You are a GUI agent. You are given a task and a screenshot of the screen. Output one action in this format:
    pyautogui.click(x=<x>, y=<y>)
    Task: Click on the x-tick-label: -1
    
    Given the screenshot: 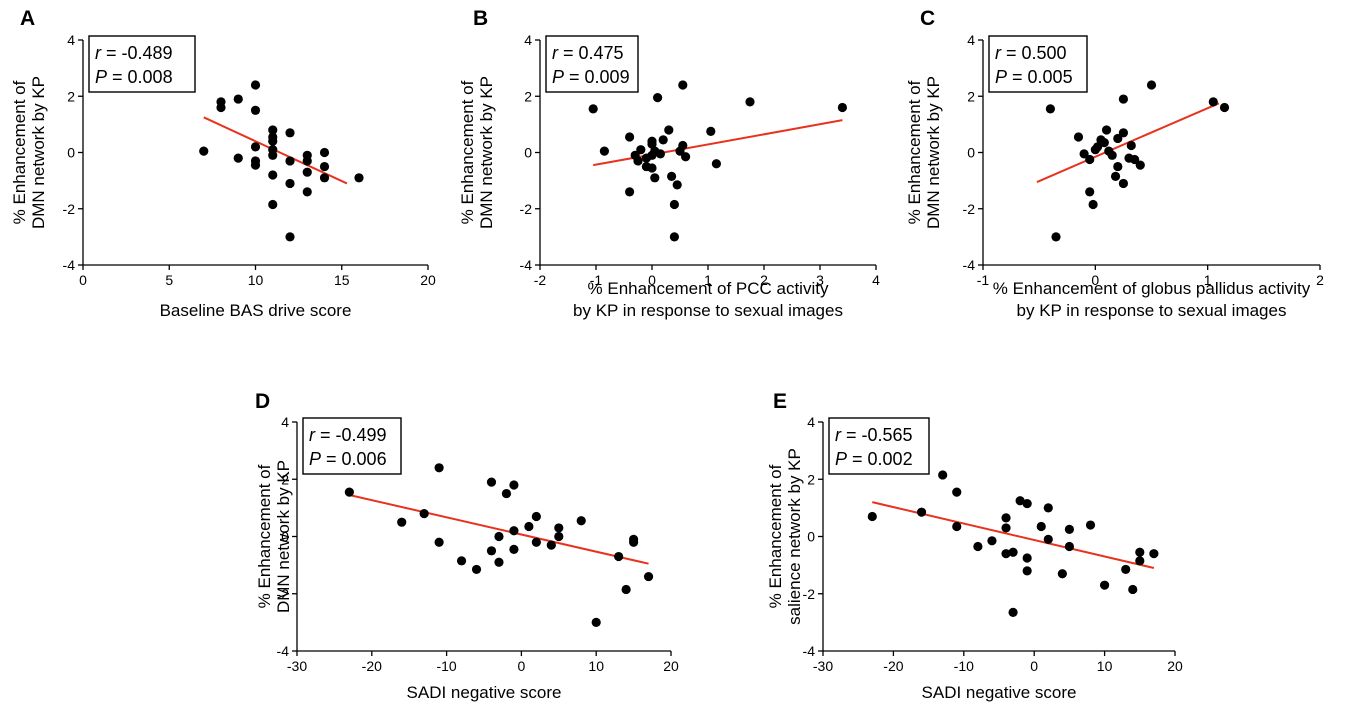 What is the action you would take?
    pyautogui.click(x=983, y=280)
    